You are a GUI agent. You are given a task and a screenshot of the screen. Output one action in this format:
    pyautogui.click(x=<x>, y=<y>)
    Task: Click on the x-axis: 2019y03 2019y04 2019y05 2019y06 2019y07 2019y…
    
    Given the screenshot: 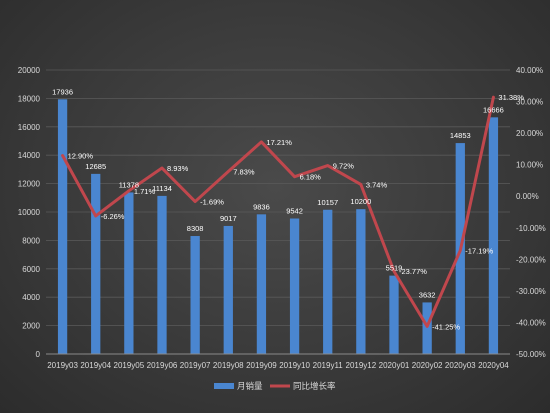 What is the action you would take?
    pyautogui.click(x=278, y=361)
    